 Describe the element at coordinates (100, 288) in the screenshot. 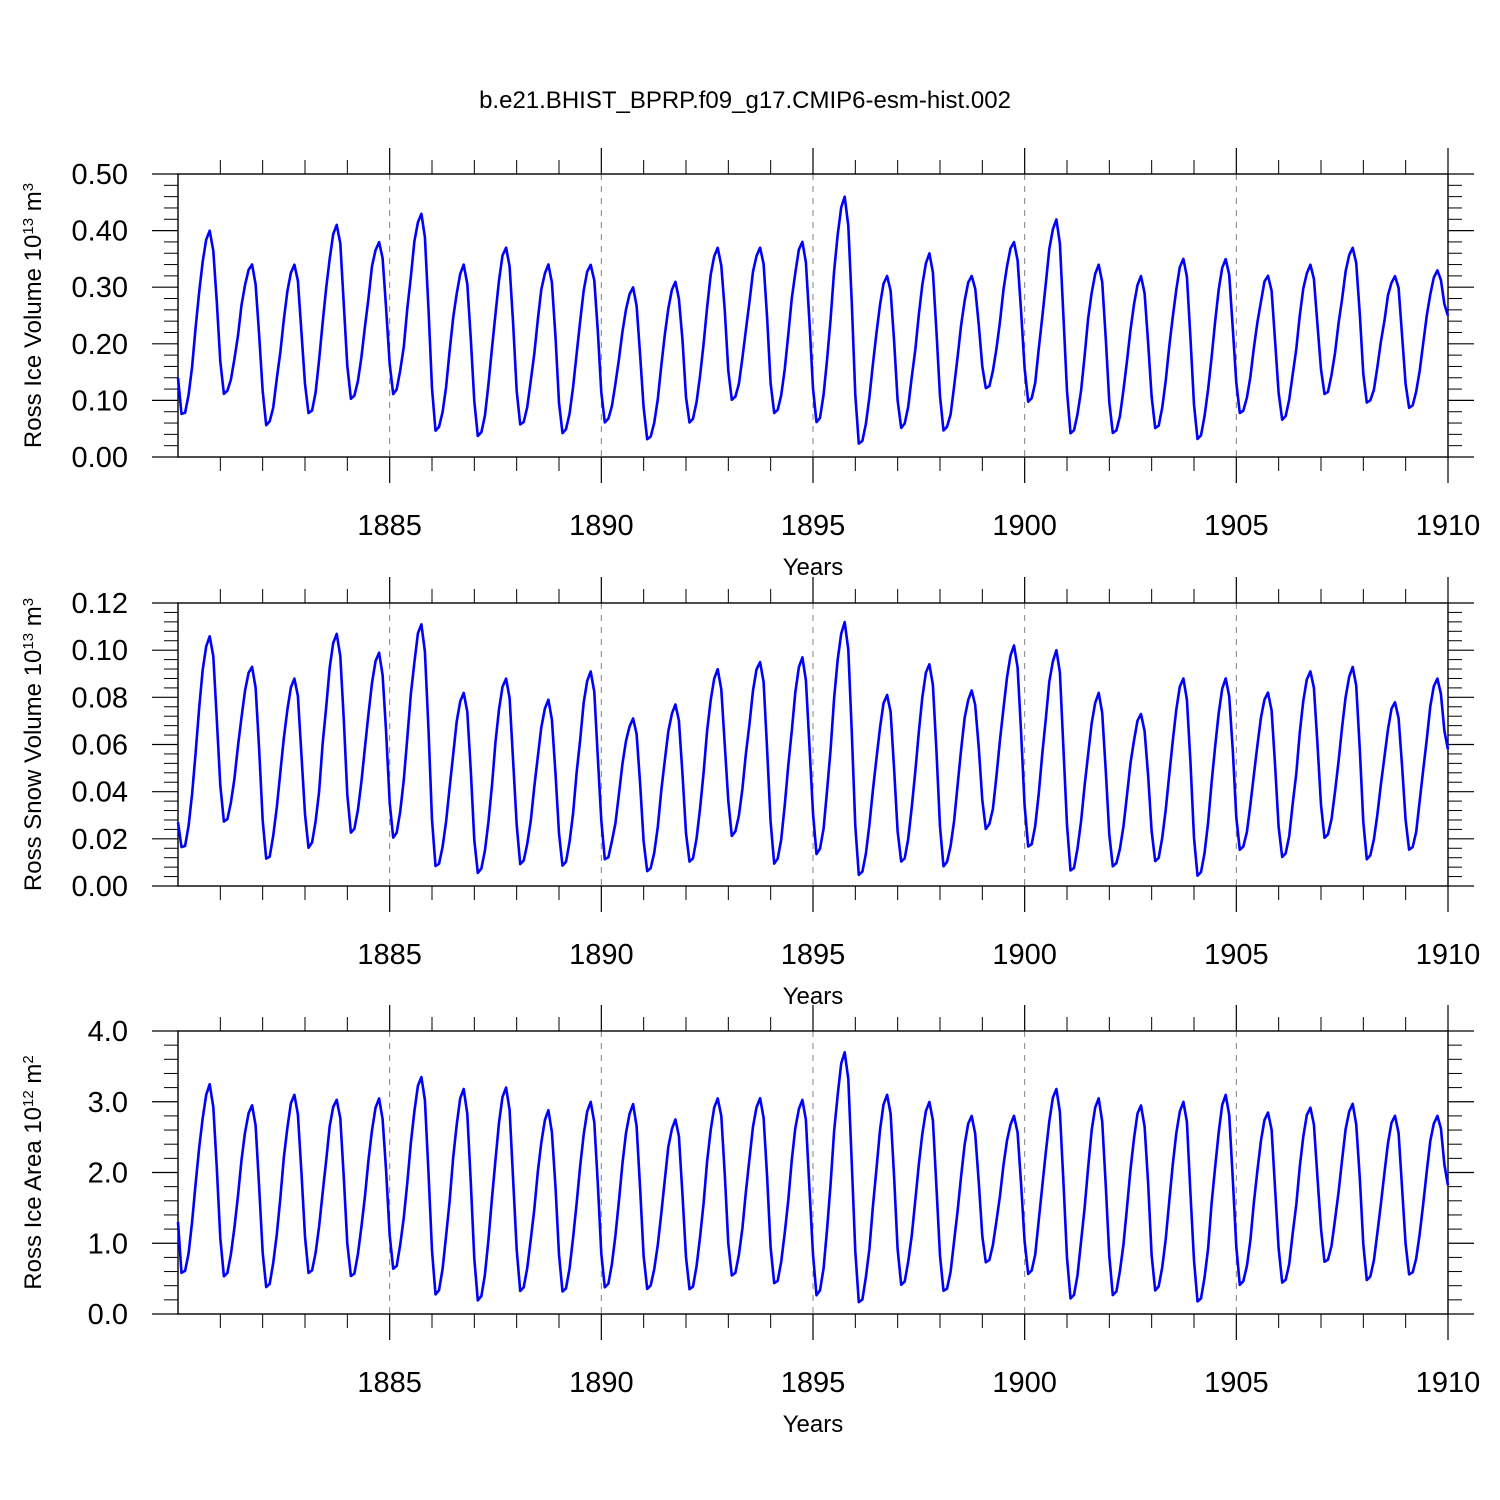

I see `y-tick-label: 0.30` at that location.